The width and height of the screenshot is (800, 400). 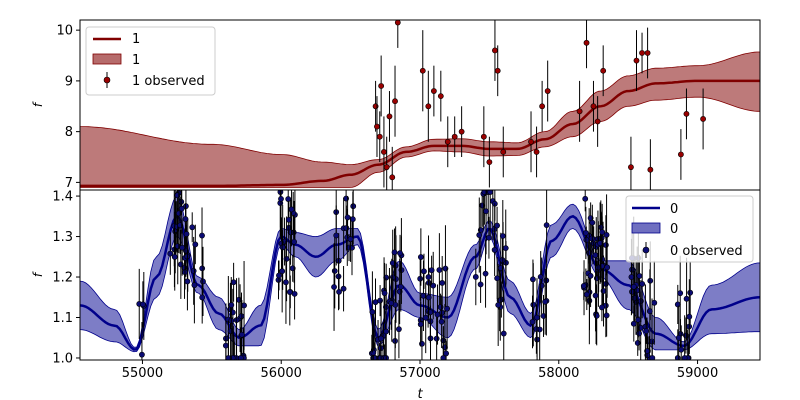 What do you see at coordinates (142, 373) in the screenshot?
I see `bottom-x-tick-label: 55000` at bounding box center [142, 373].